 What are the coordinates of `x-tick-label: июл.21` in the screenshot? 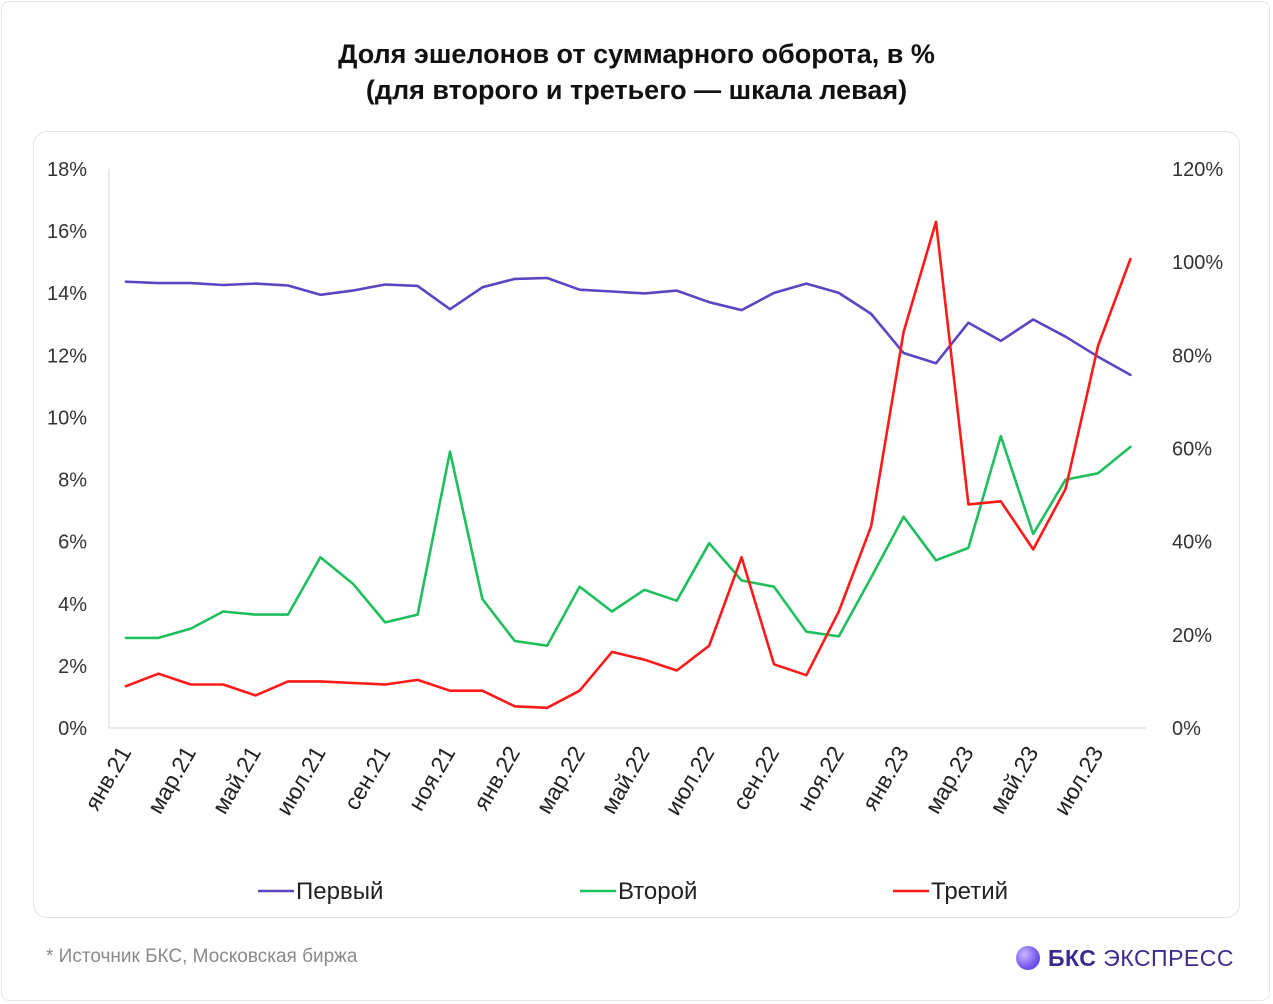 It's located at (301, 781).